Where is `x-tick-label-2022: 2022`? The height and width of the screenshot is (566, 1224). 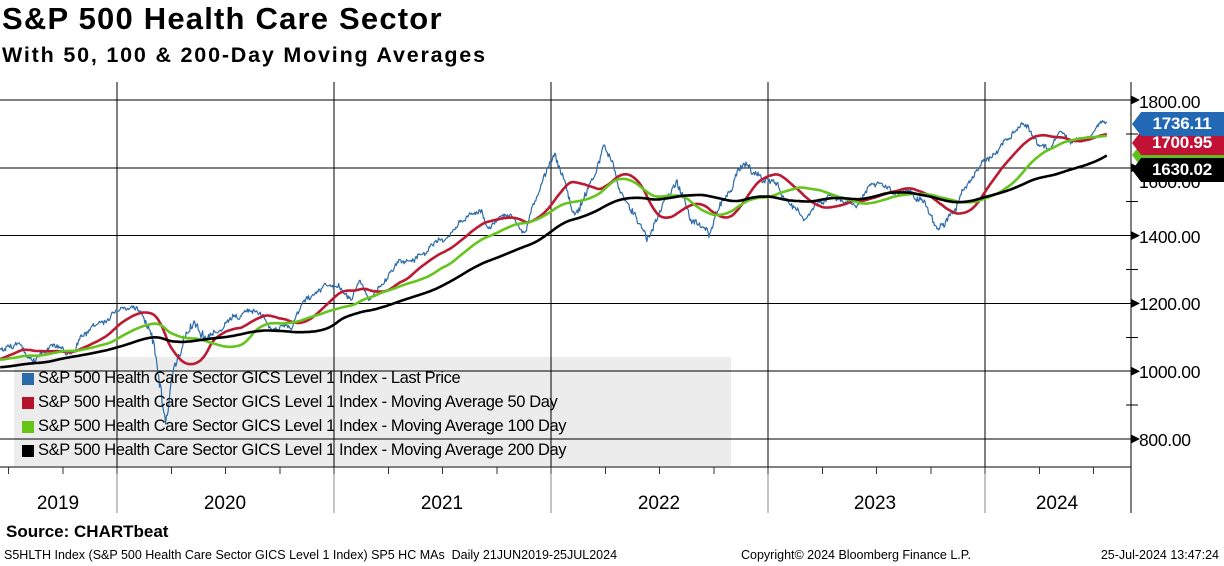
x-tick-label-2022: 2022 is located at coordinates (659, 503).